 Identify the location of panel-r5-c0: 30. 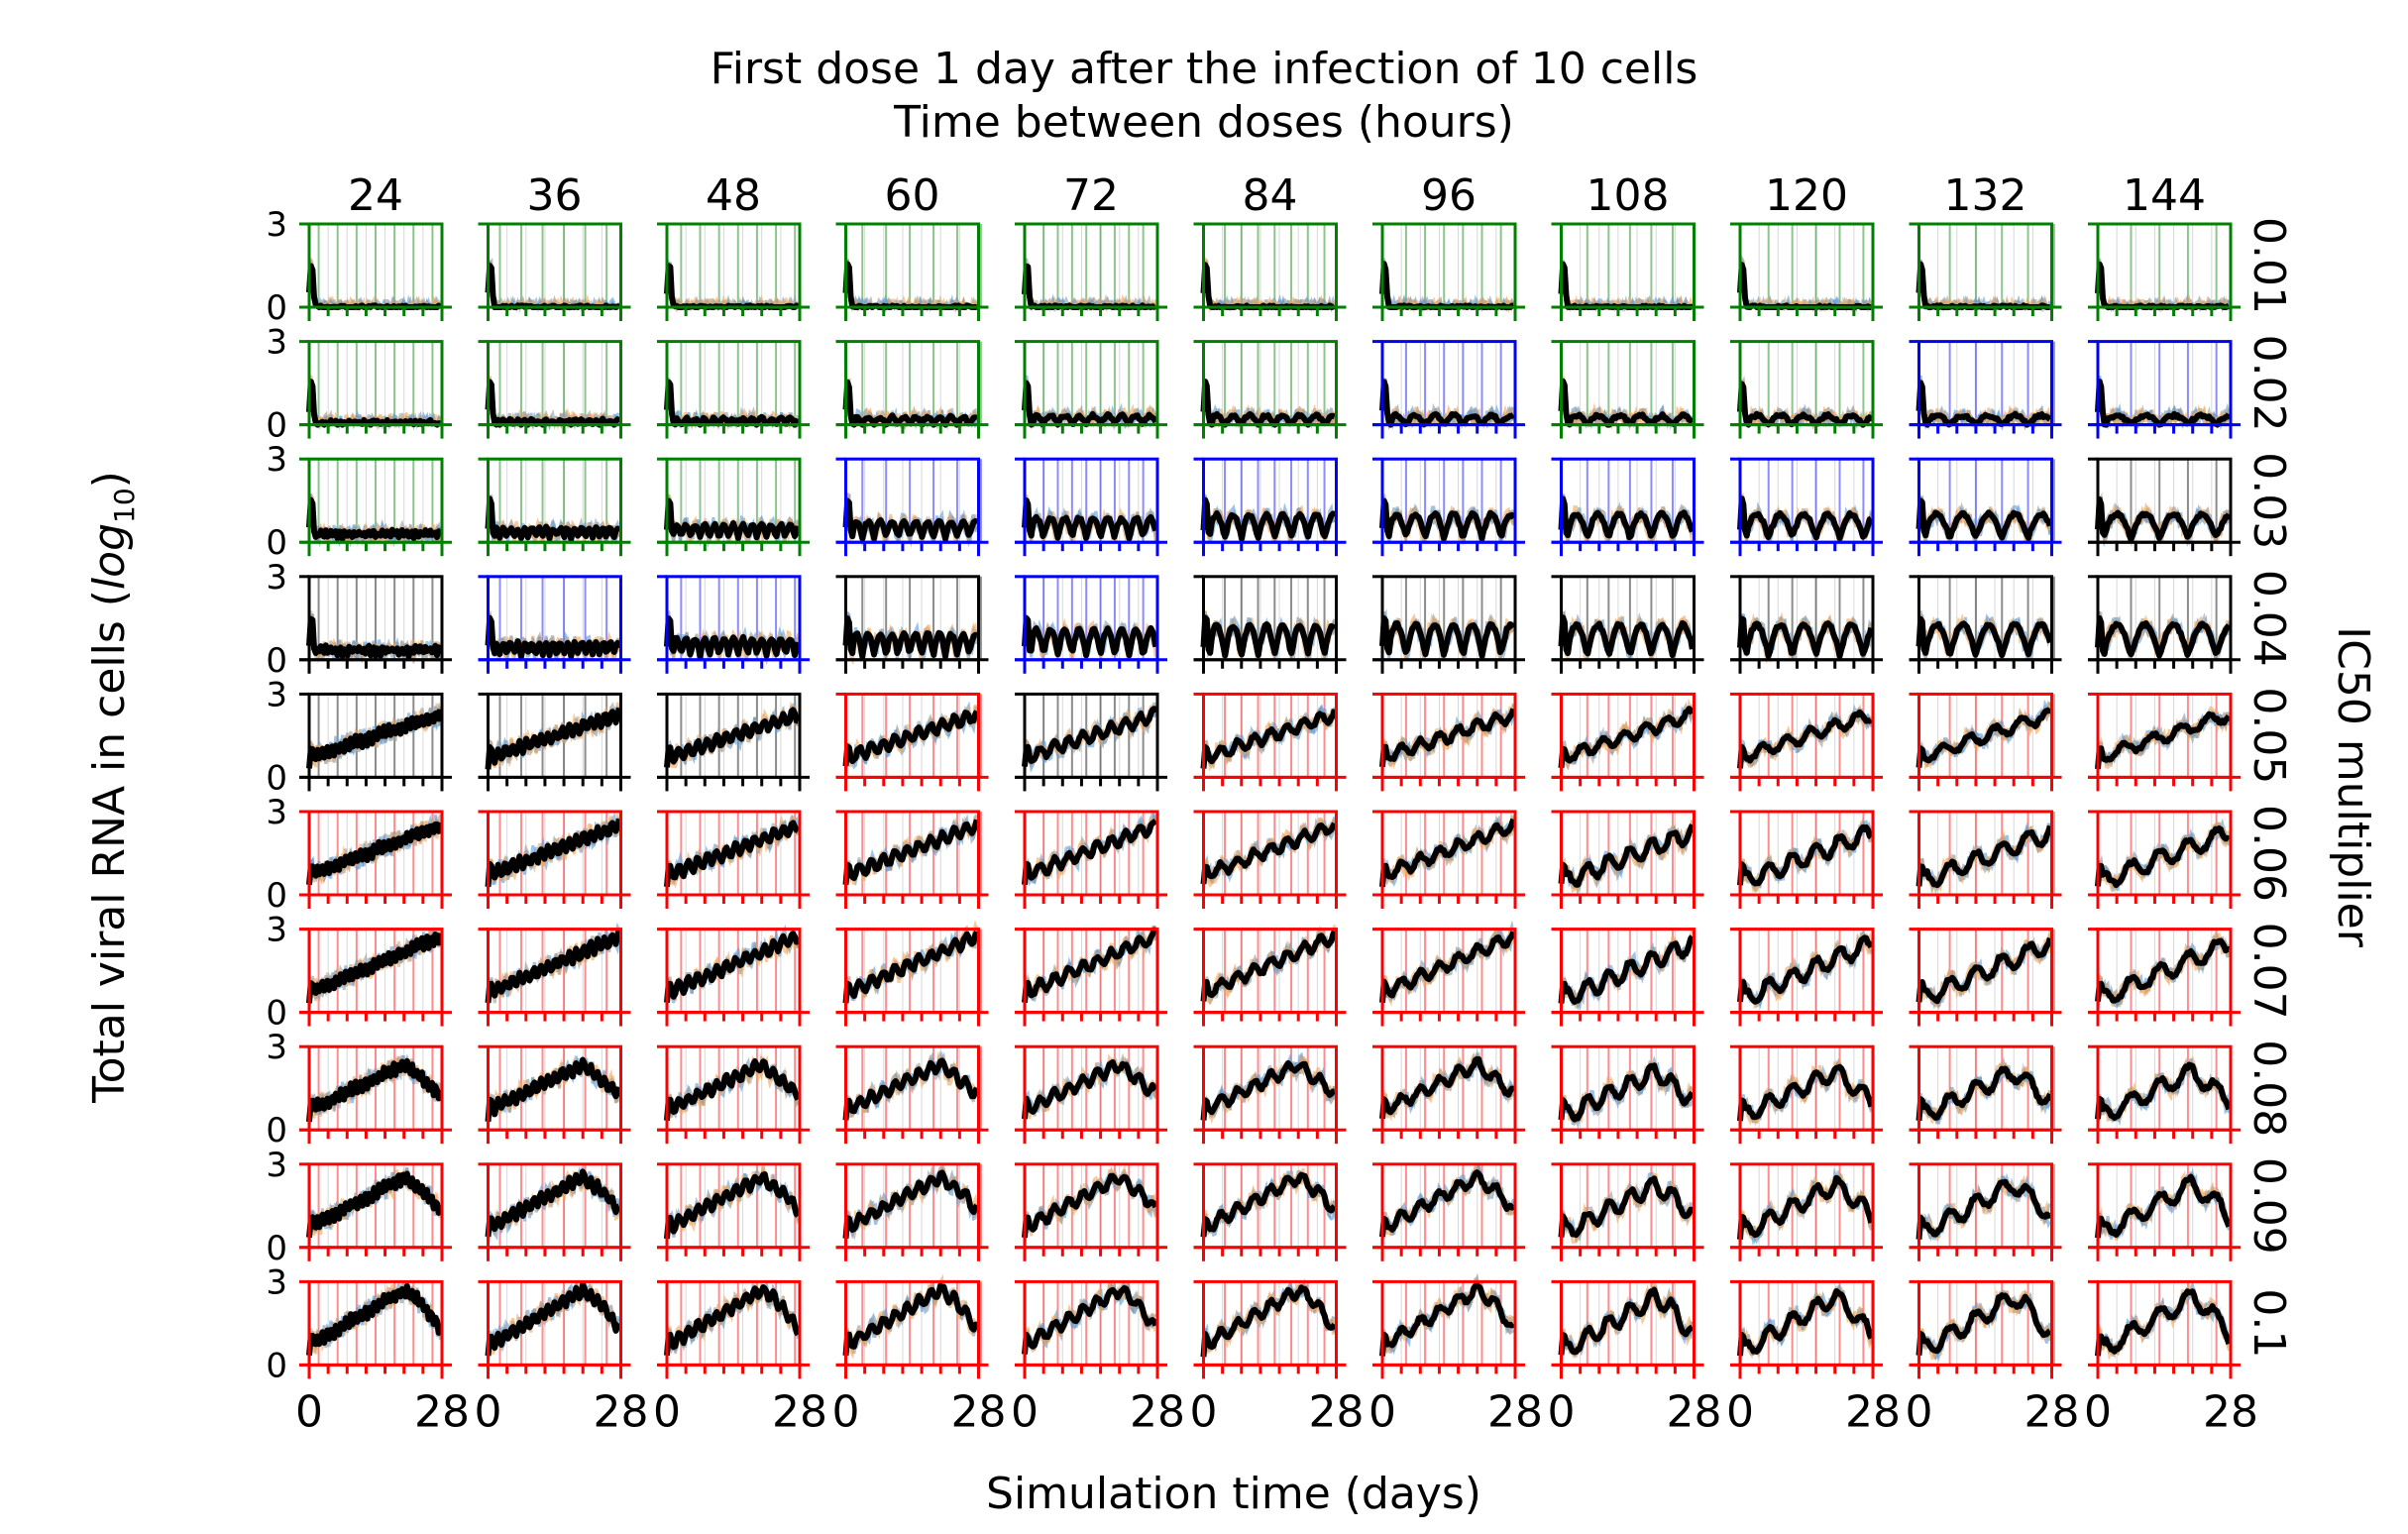
(359, 854).